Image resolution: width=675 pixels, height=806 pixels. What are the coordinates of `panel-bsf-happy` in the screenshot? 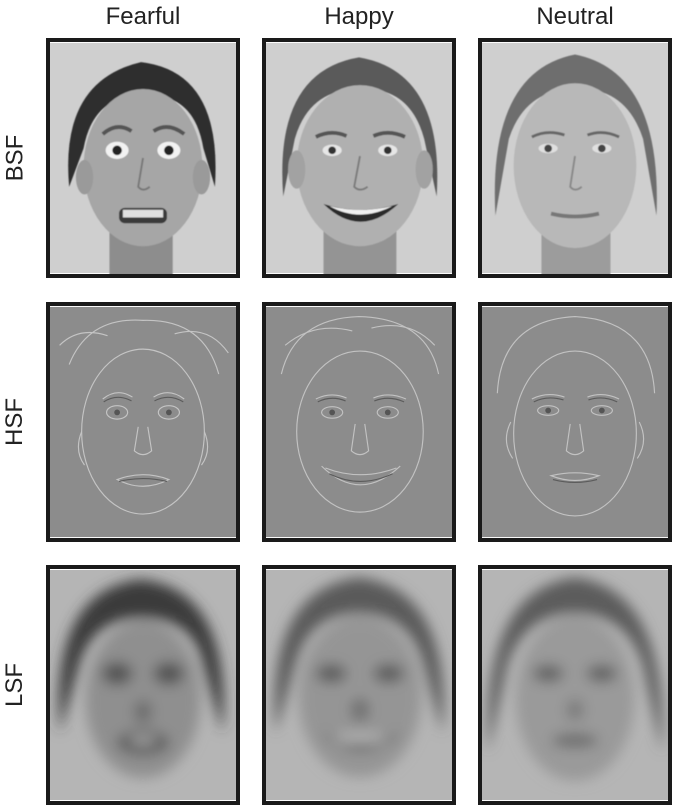 It's located at (359, 158).